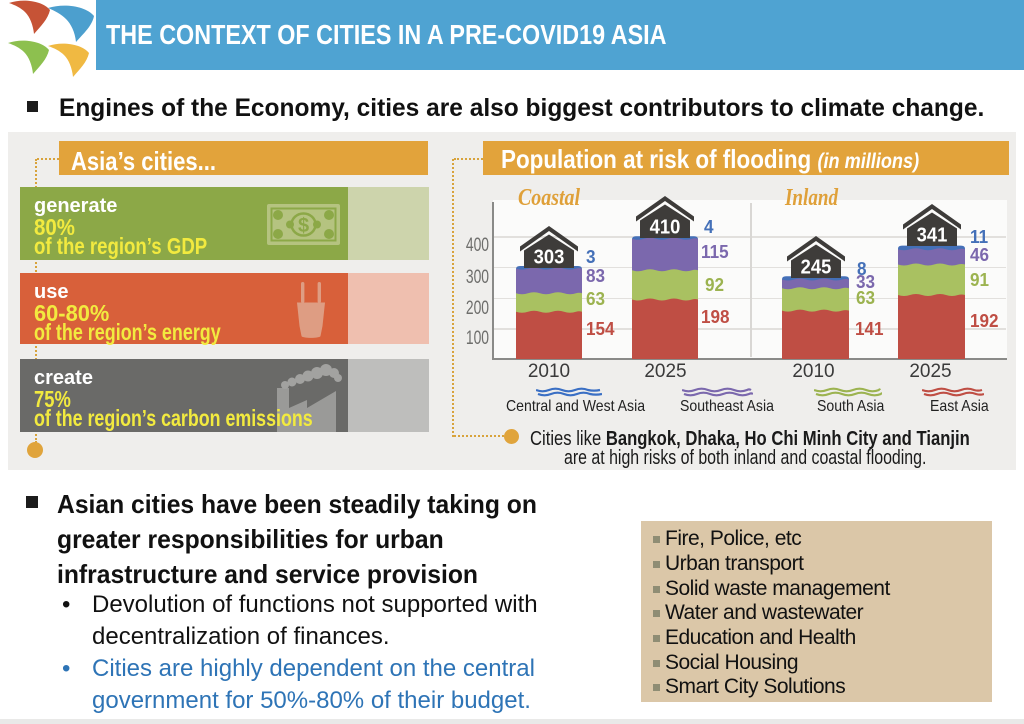 This screenshot has width=1024, height=724. I want to click on svg-text: 303, so click(549, 257).